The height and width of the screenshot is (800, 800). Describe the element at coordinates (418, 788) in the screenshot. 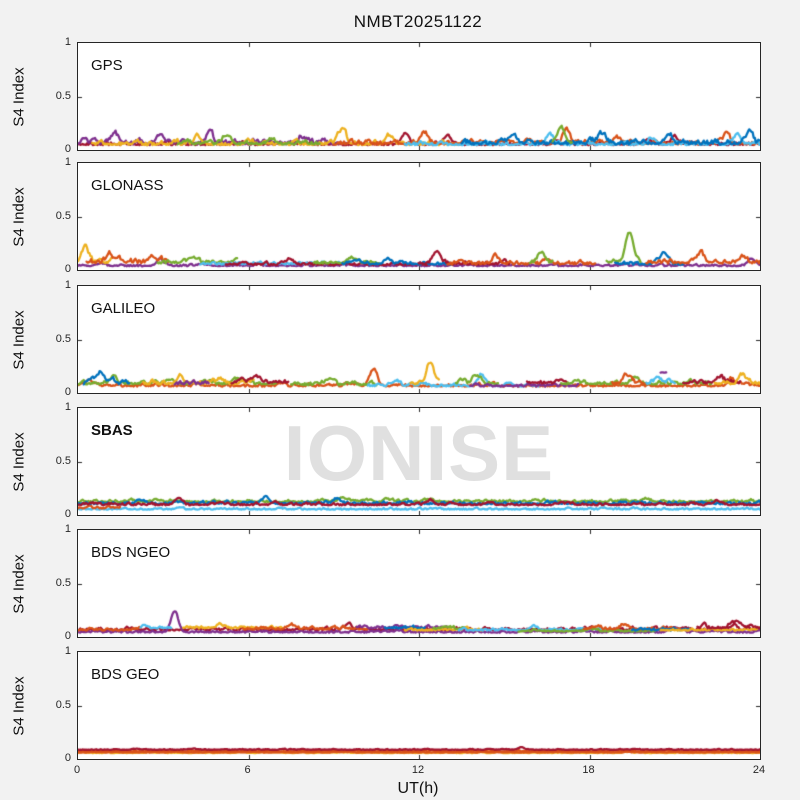

I see `x-axis-label: UT(h)` at that location.